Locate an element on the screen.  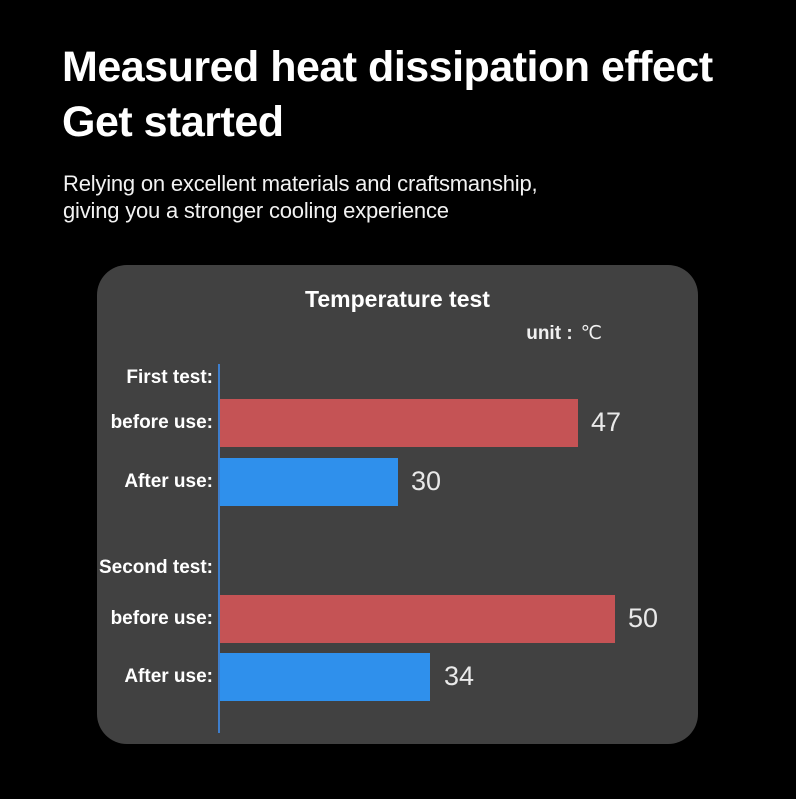
unit-text: unit : is located at coordinates (549, 333).